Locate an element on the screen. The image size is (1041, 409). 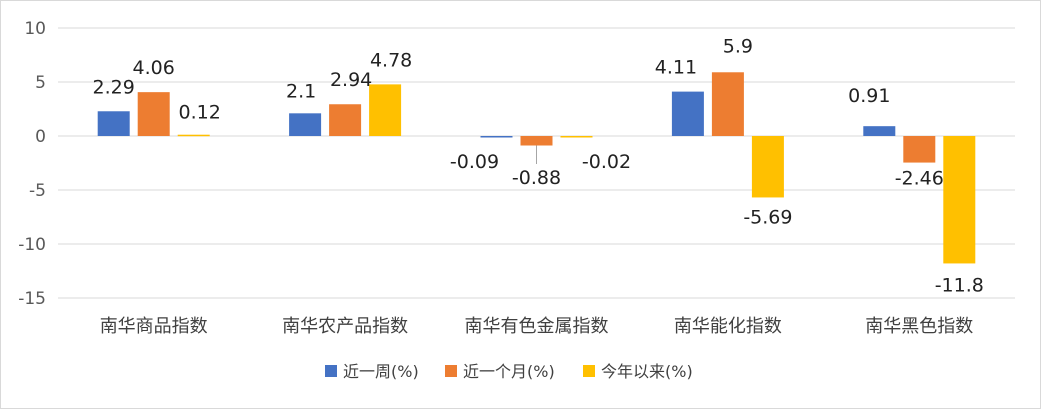
y-tick-label: 0 is located at coordinates (40, 137).